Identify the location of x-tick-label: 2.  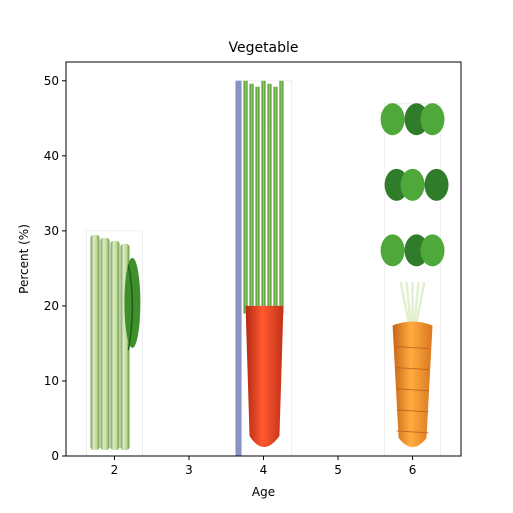
(115, 470).